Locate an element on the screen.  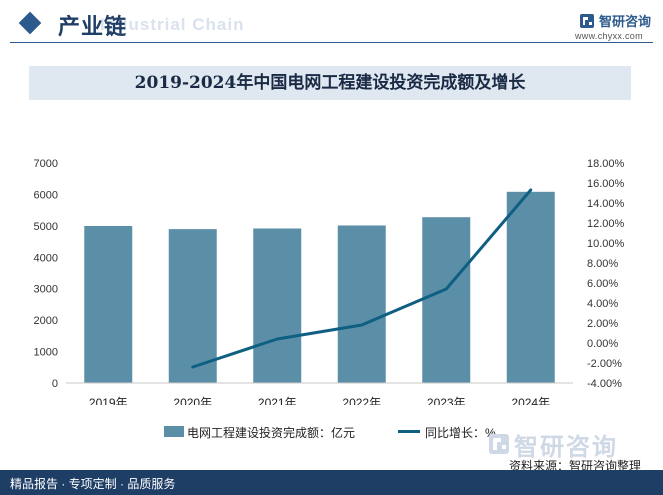
right-axis-tick-label: 4.00% is located at coordinates (602, 304).